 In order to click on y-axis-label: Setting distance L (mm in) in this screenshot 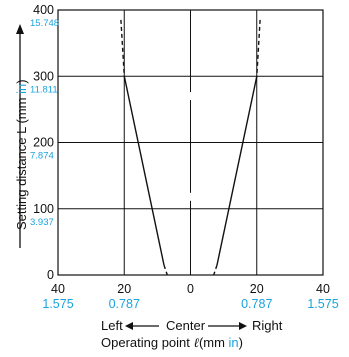, I will do `click(21, 154)`.